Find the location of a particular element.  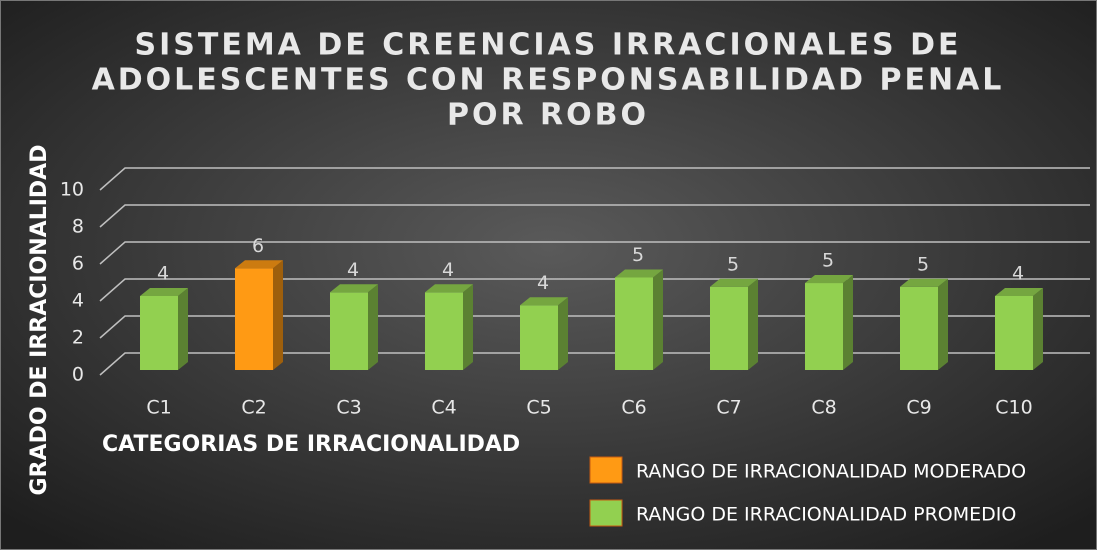

x-tick-label: C4 is located at coordinates (443, 408).